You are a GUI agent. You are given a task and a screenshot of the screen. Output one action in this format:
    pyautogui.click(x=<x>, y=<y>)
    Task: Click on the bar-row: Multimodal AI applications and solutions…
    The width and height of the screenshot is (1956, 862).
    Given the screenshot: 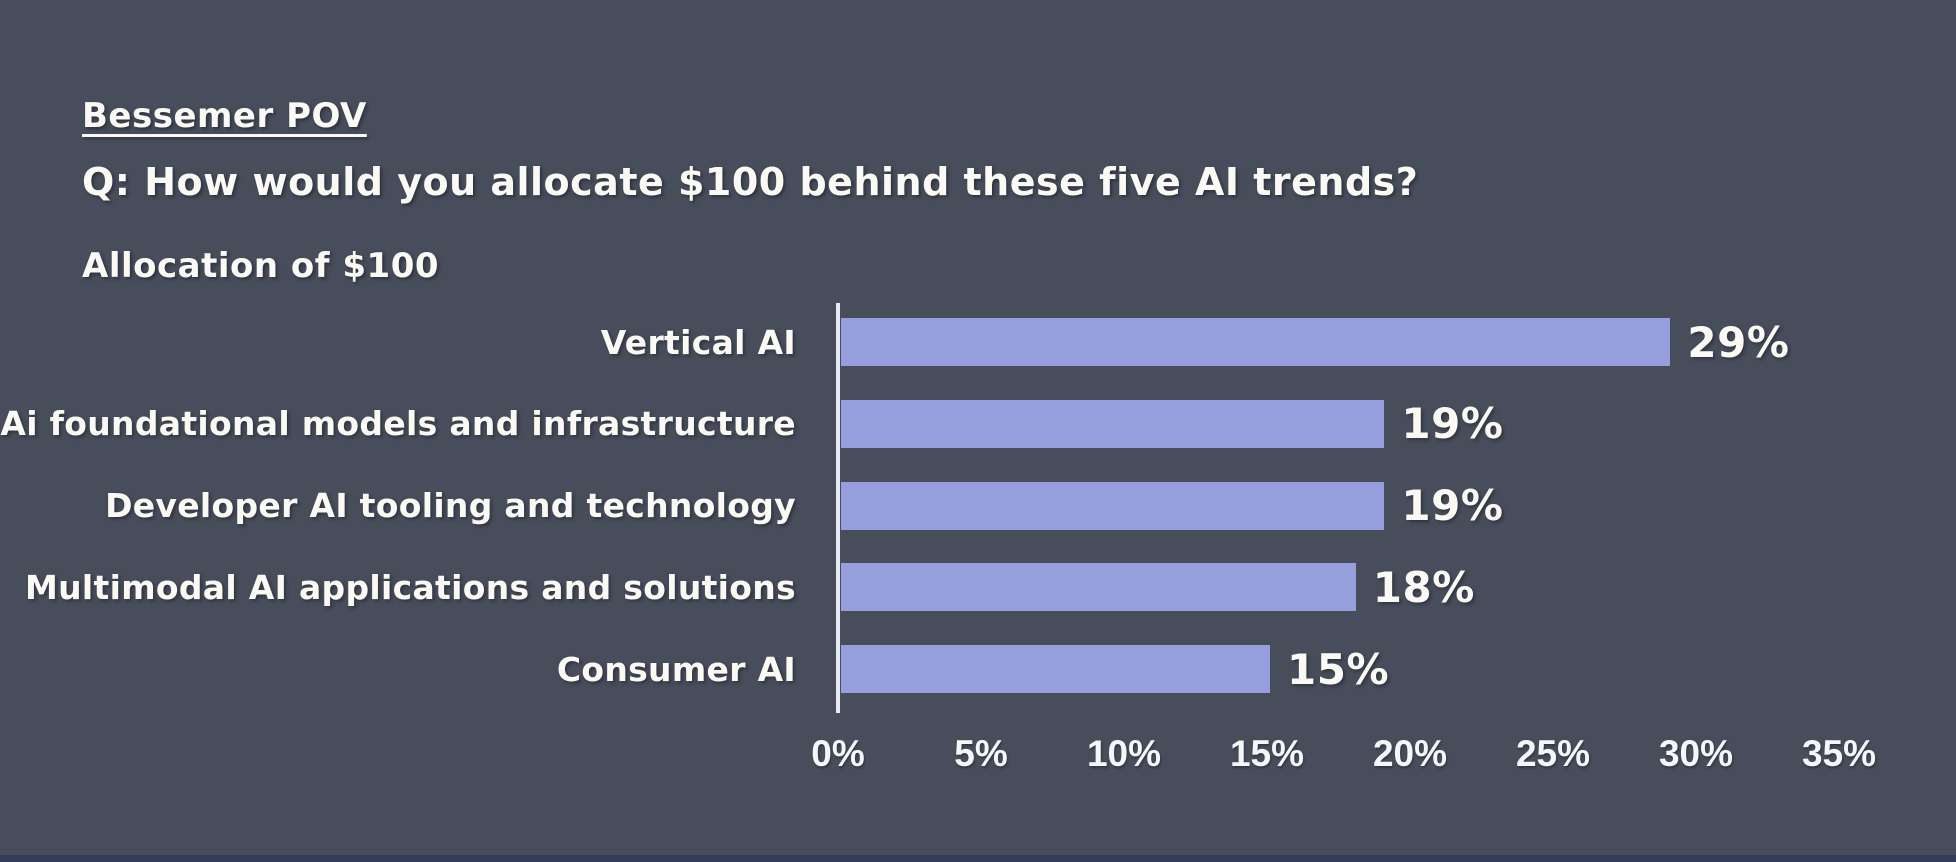 What is the action you would take?
    pyautogui.click(x=978, y=587)
    